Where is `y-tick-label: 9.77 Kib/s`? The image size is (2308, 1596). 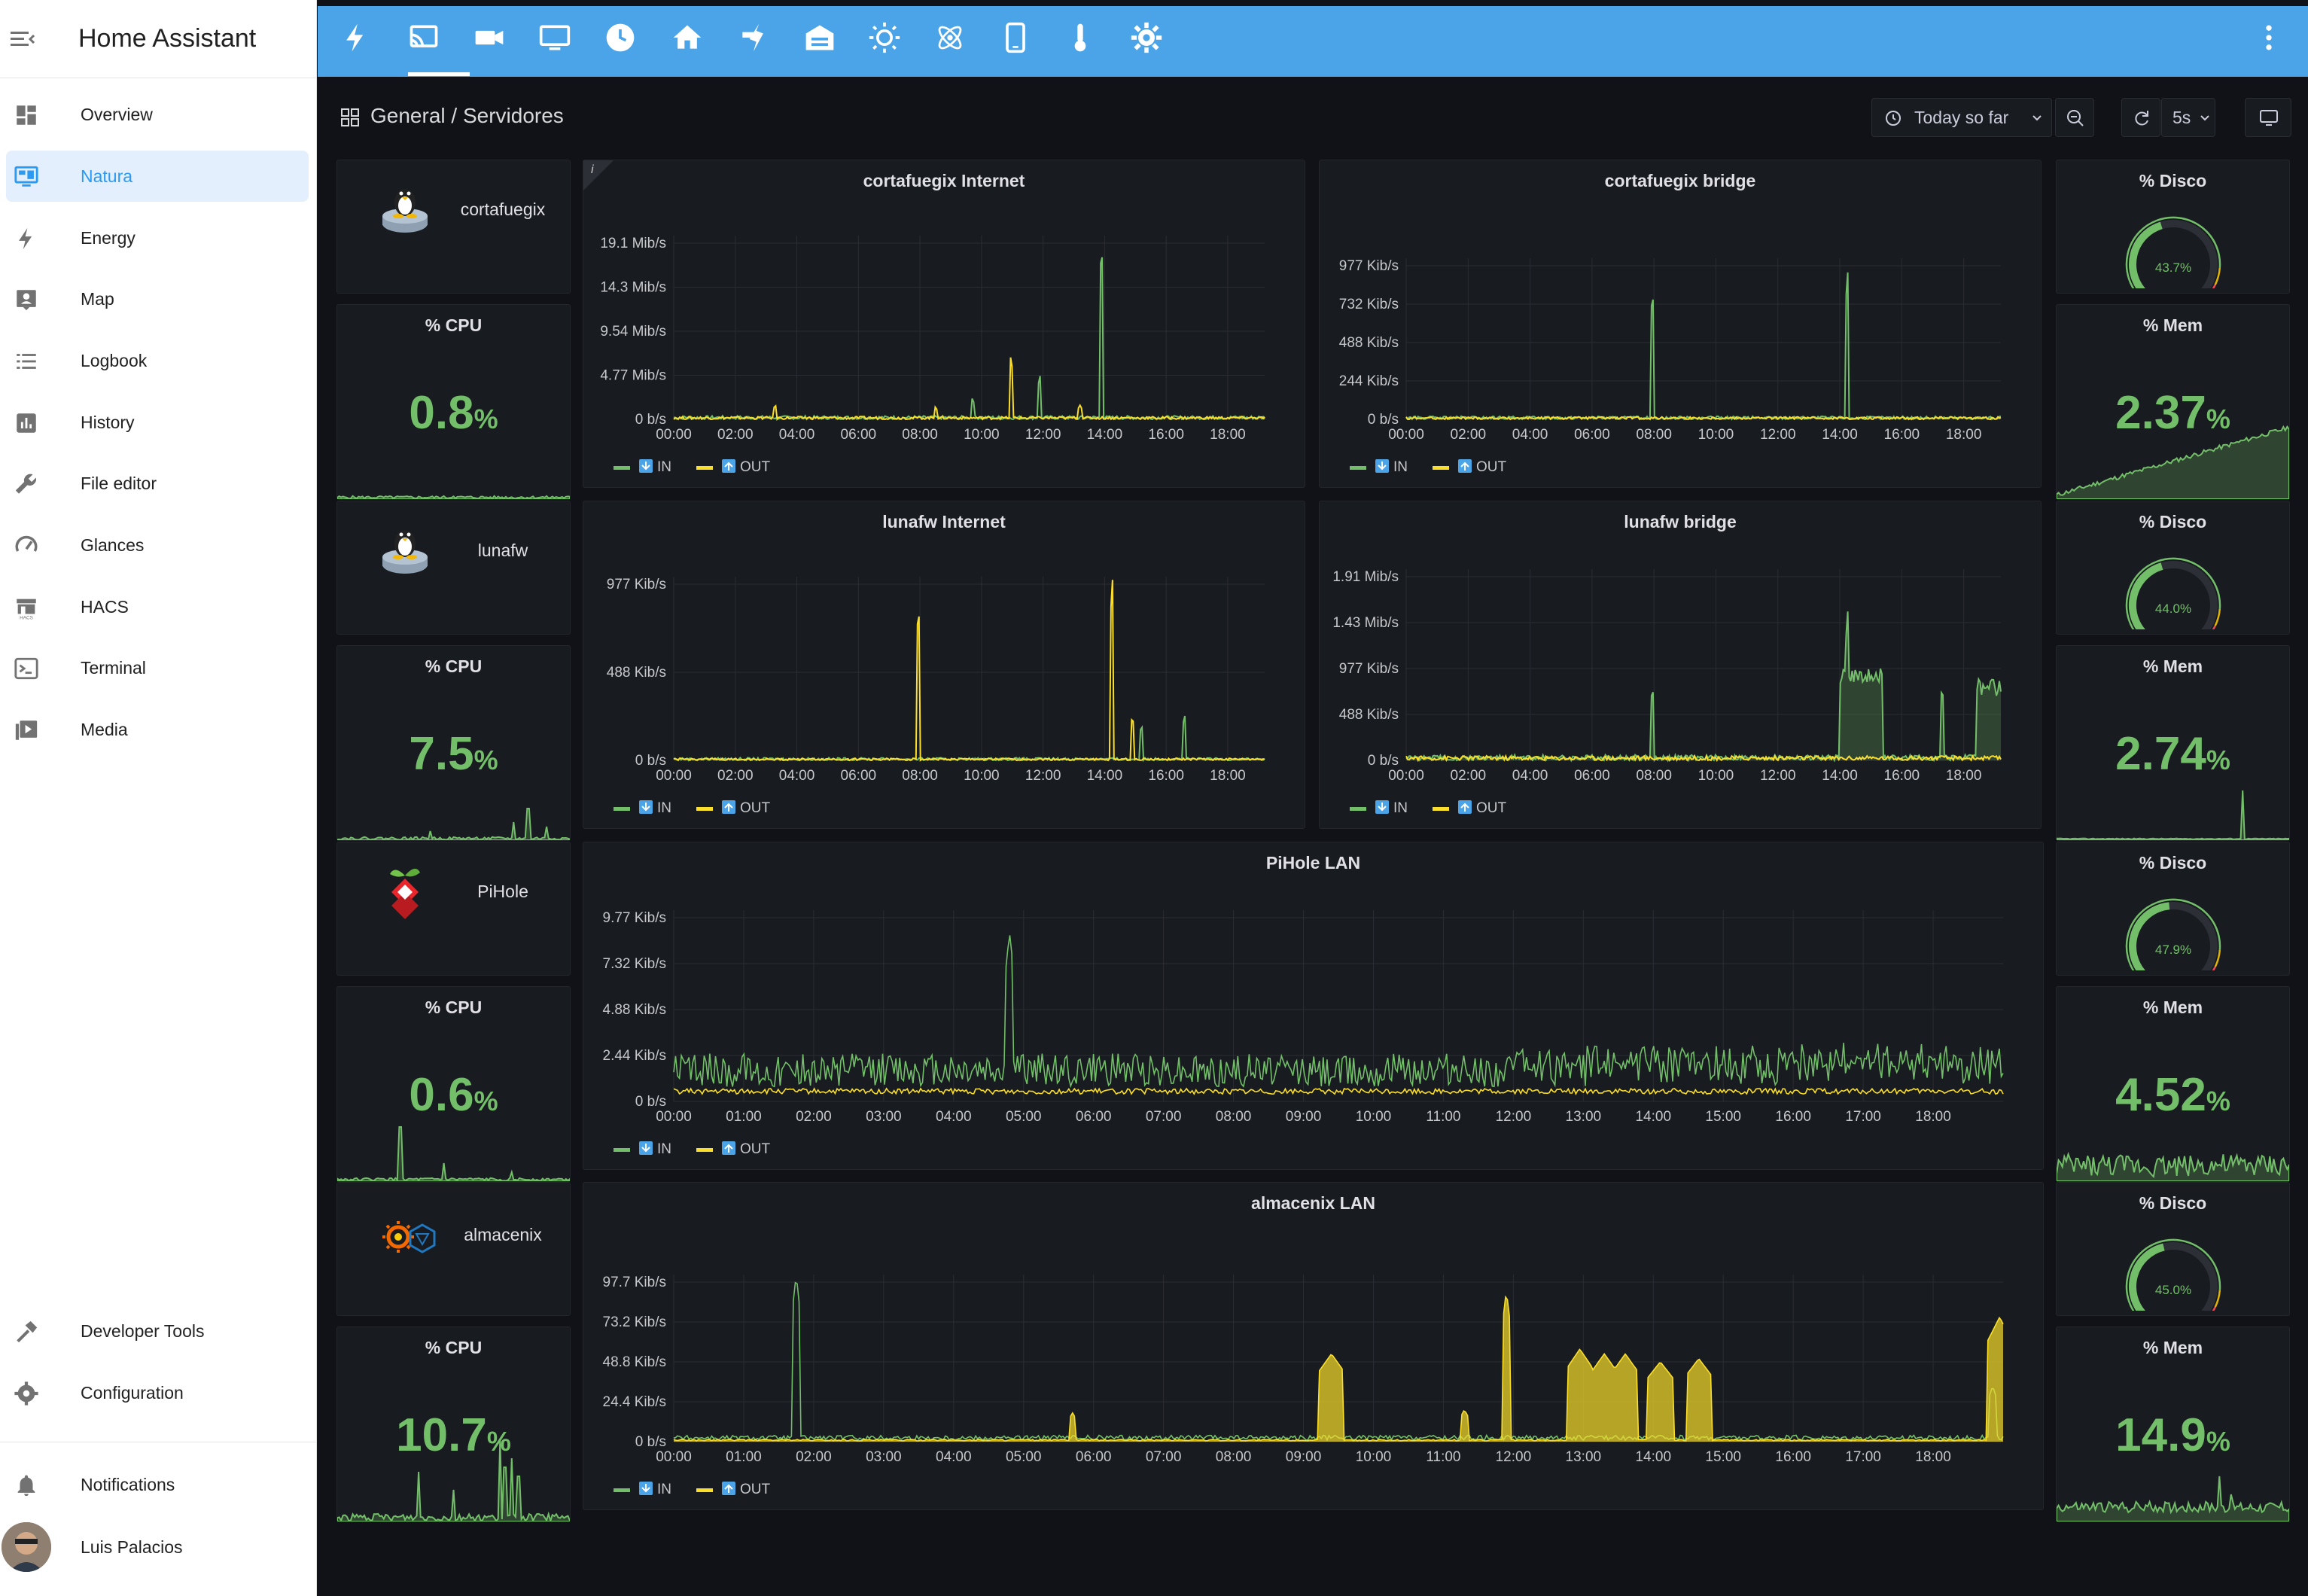
y-tick-label: 9.77 Kib/s is located at coordinates (635, 918).